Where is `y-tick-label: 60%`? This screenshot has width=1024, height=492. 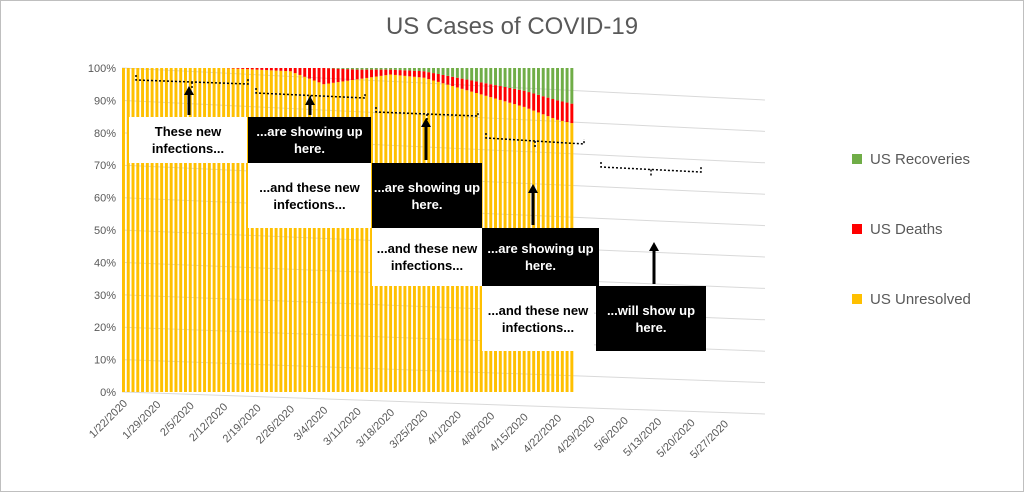
y-tick-label: 60% is located at coordinates (105, 199).